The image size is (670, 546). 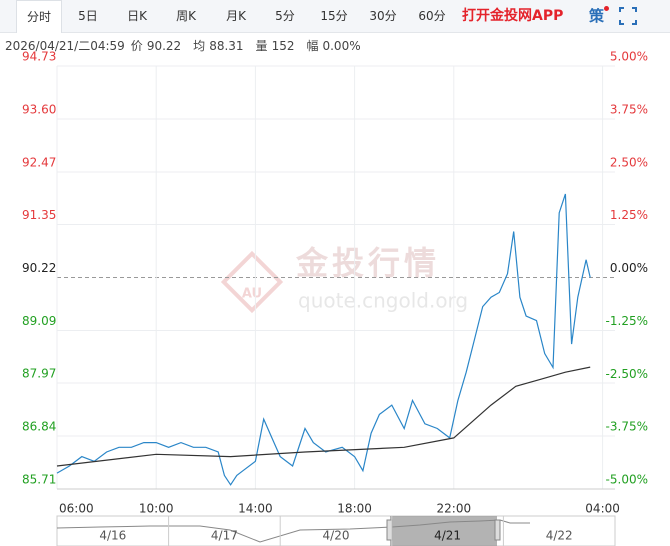 I want to click on info-item: 幅 0.00%, so click(x=336, y=46).